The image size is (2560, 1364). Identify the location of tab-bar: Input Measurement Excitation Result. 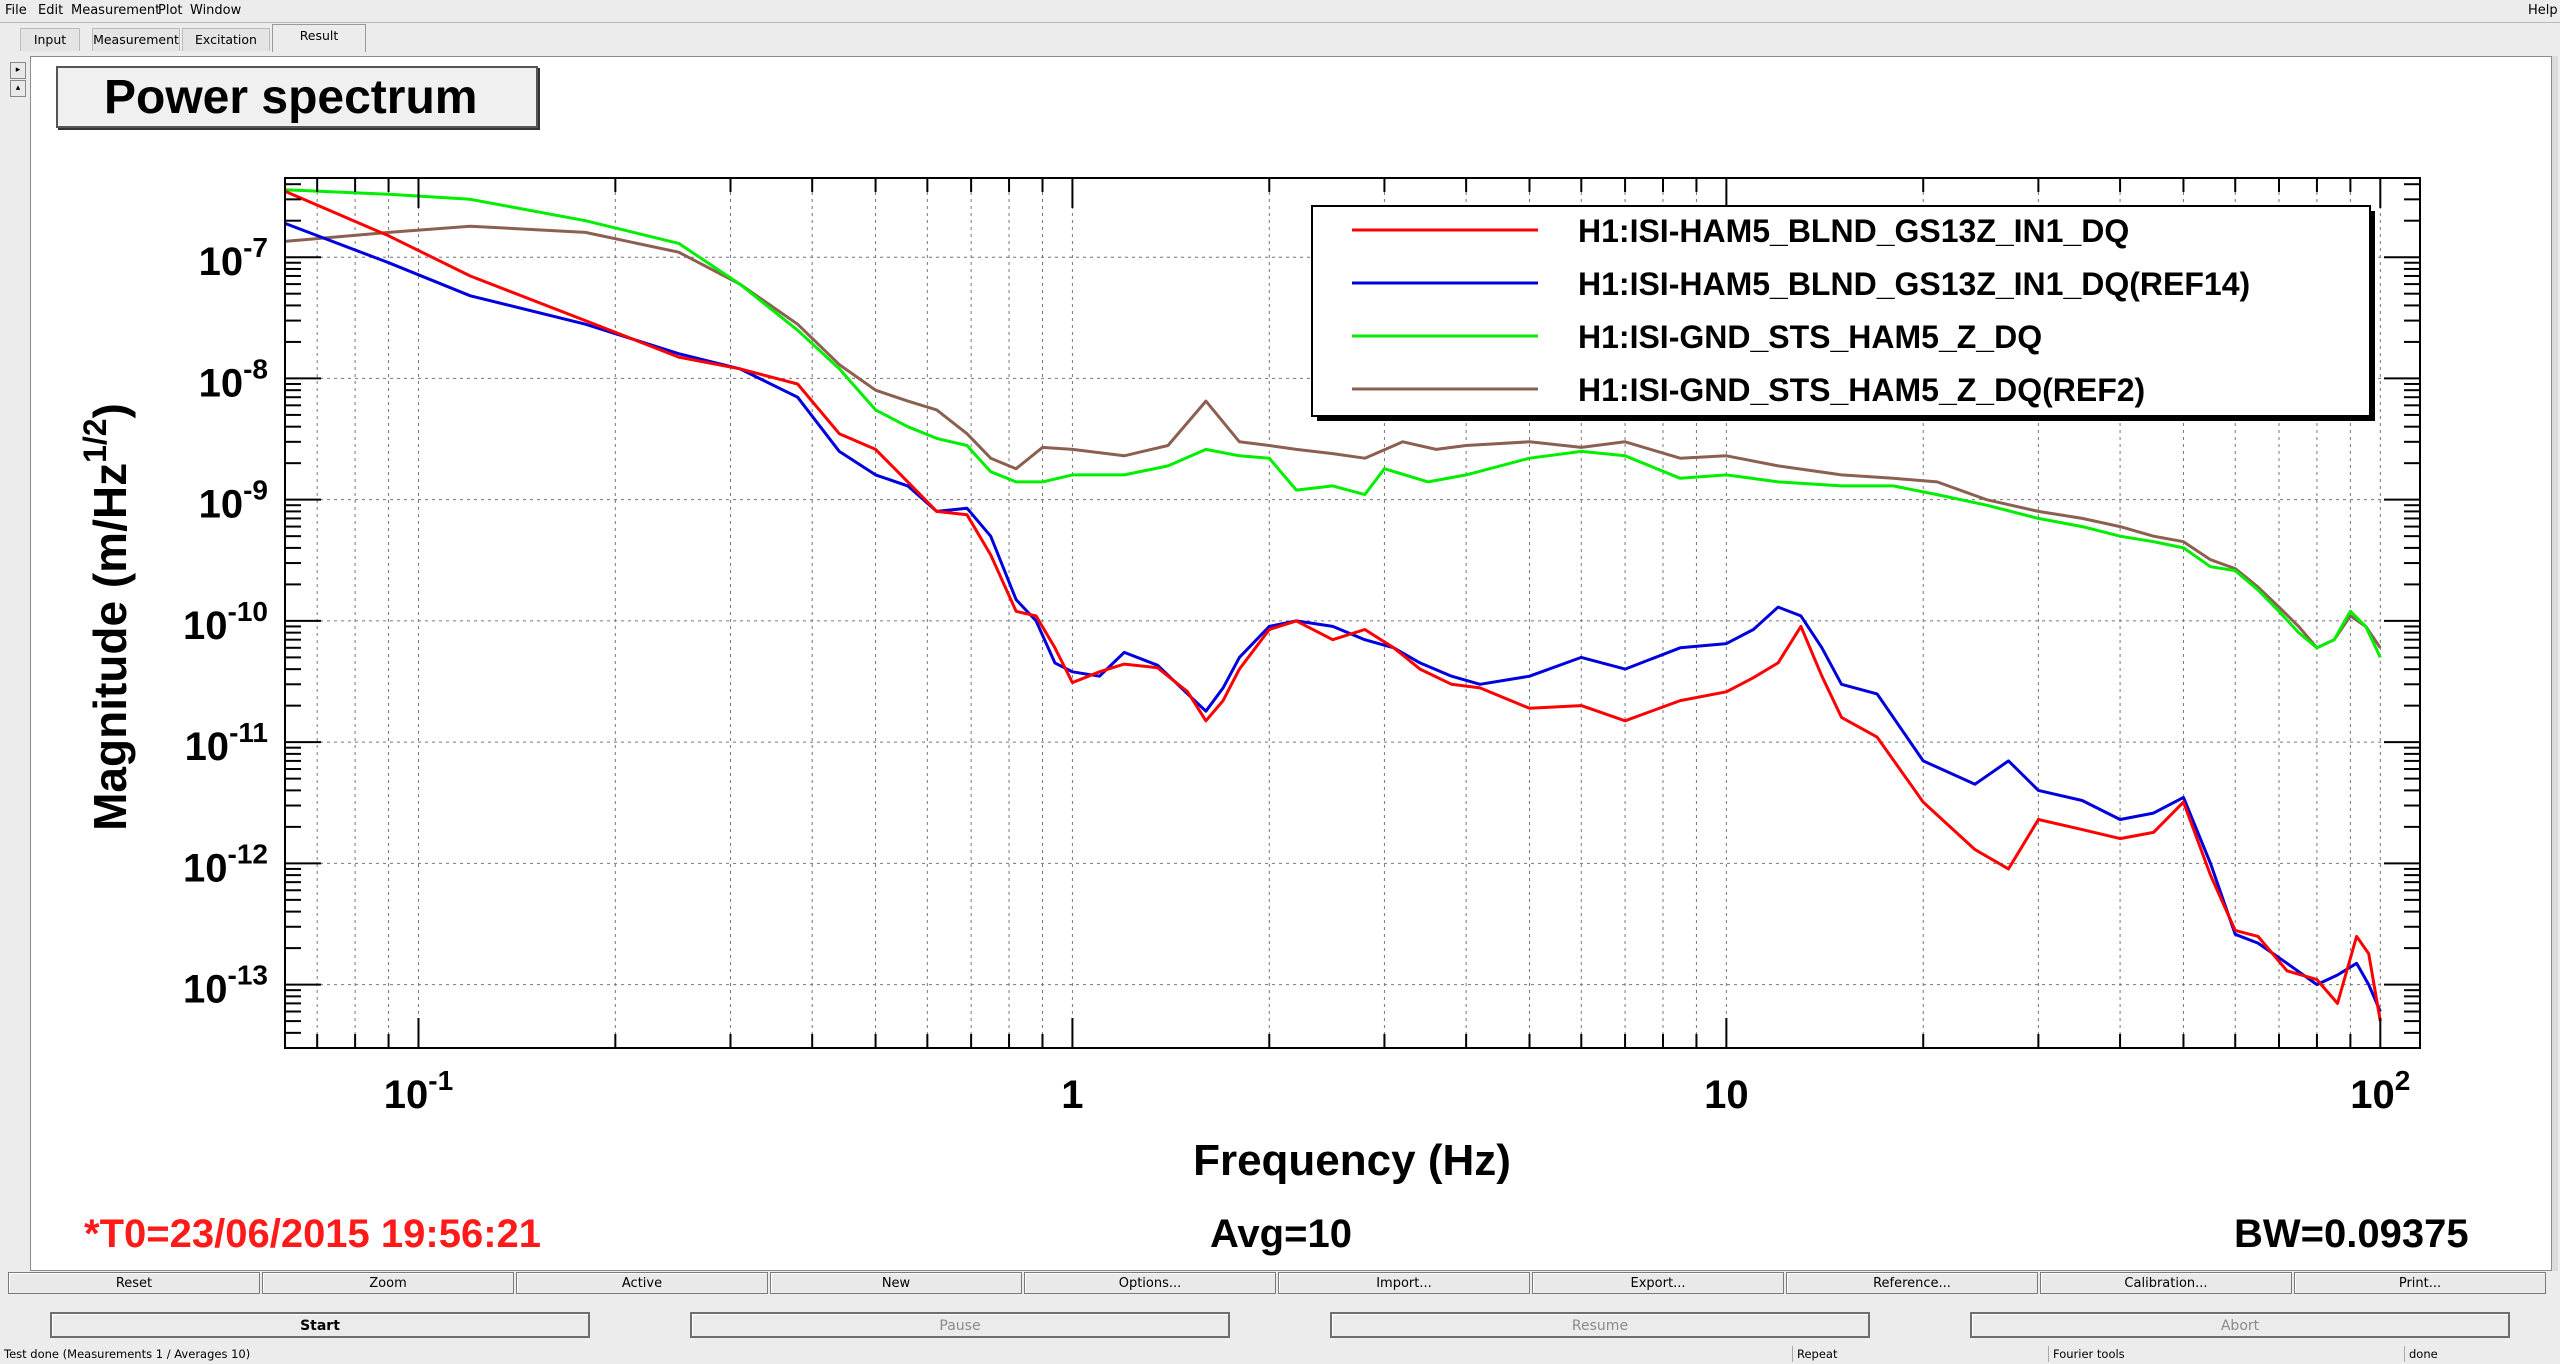
(1280, 38).